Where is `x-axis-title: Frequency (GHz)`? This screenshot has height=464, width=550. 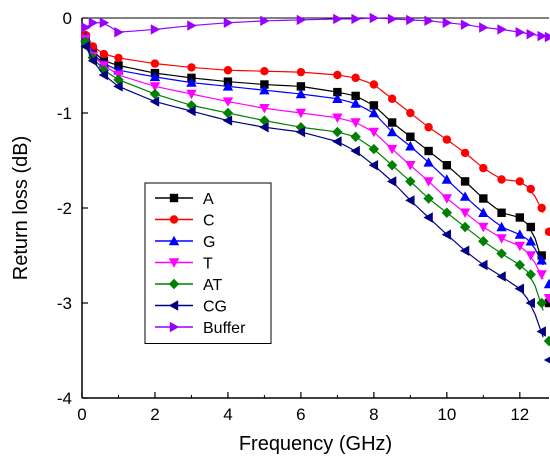 x-axis-title: Frequency (GHz) is located at coordinates (315, 444).